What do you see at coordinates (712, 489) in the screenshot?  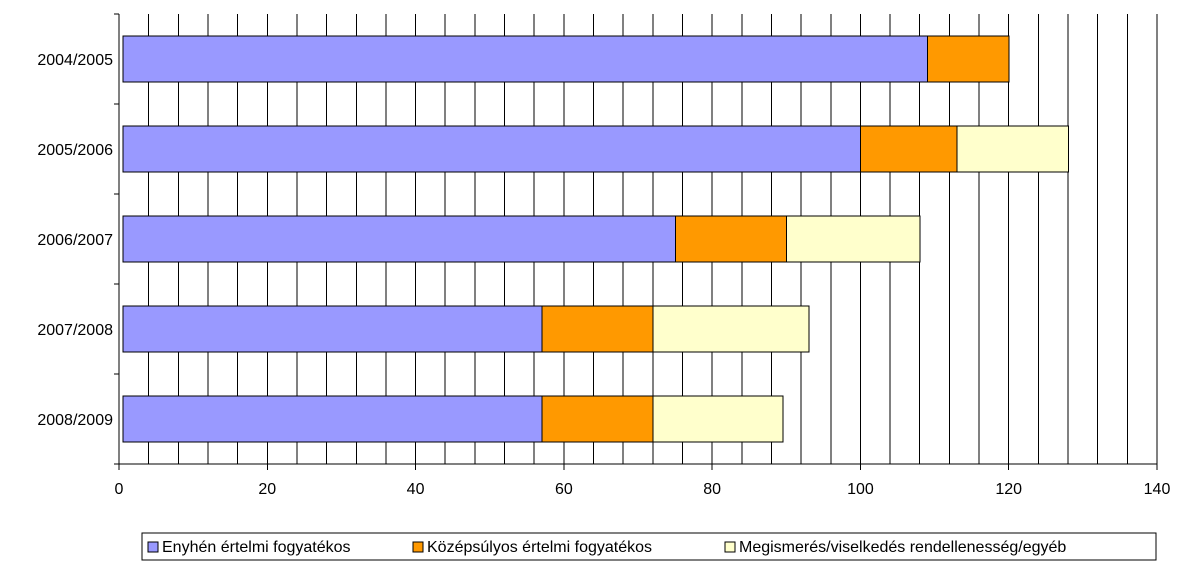 I see `x-tick-label: 80` at bounding box center [712, 489].